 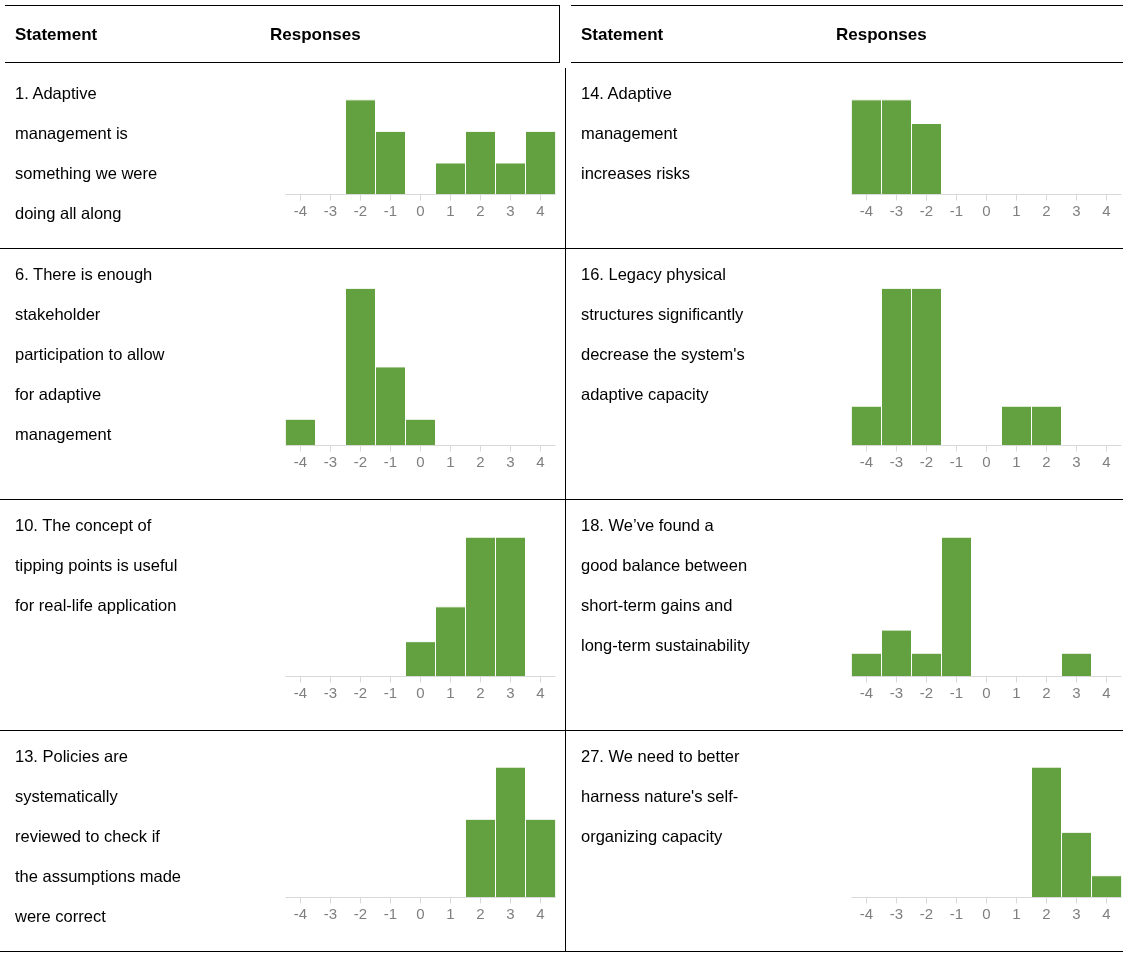 I want to click on chart-title: 16. Legacy physical structures significantly decrease the system's adaptive capacity, so click(x=663, y=334).